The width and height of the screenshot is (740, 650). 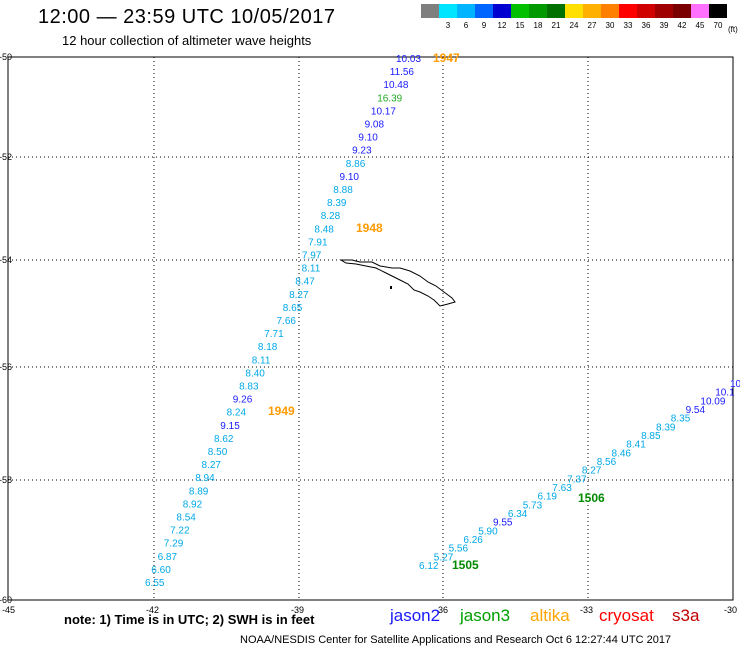 I want to click on track-value-label: 9.15, so click(x=230, y=426).